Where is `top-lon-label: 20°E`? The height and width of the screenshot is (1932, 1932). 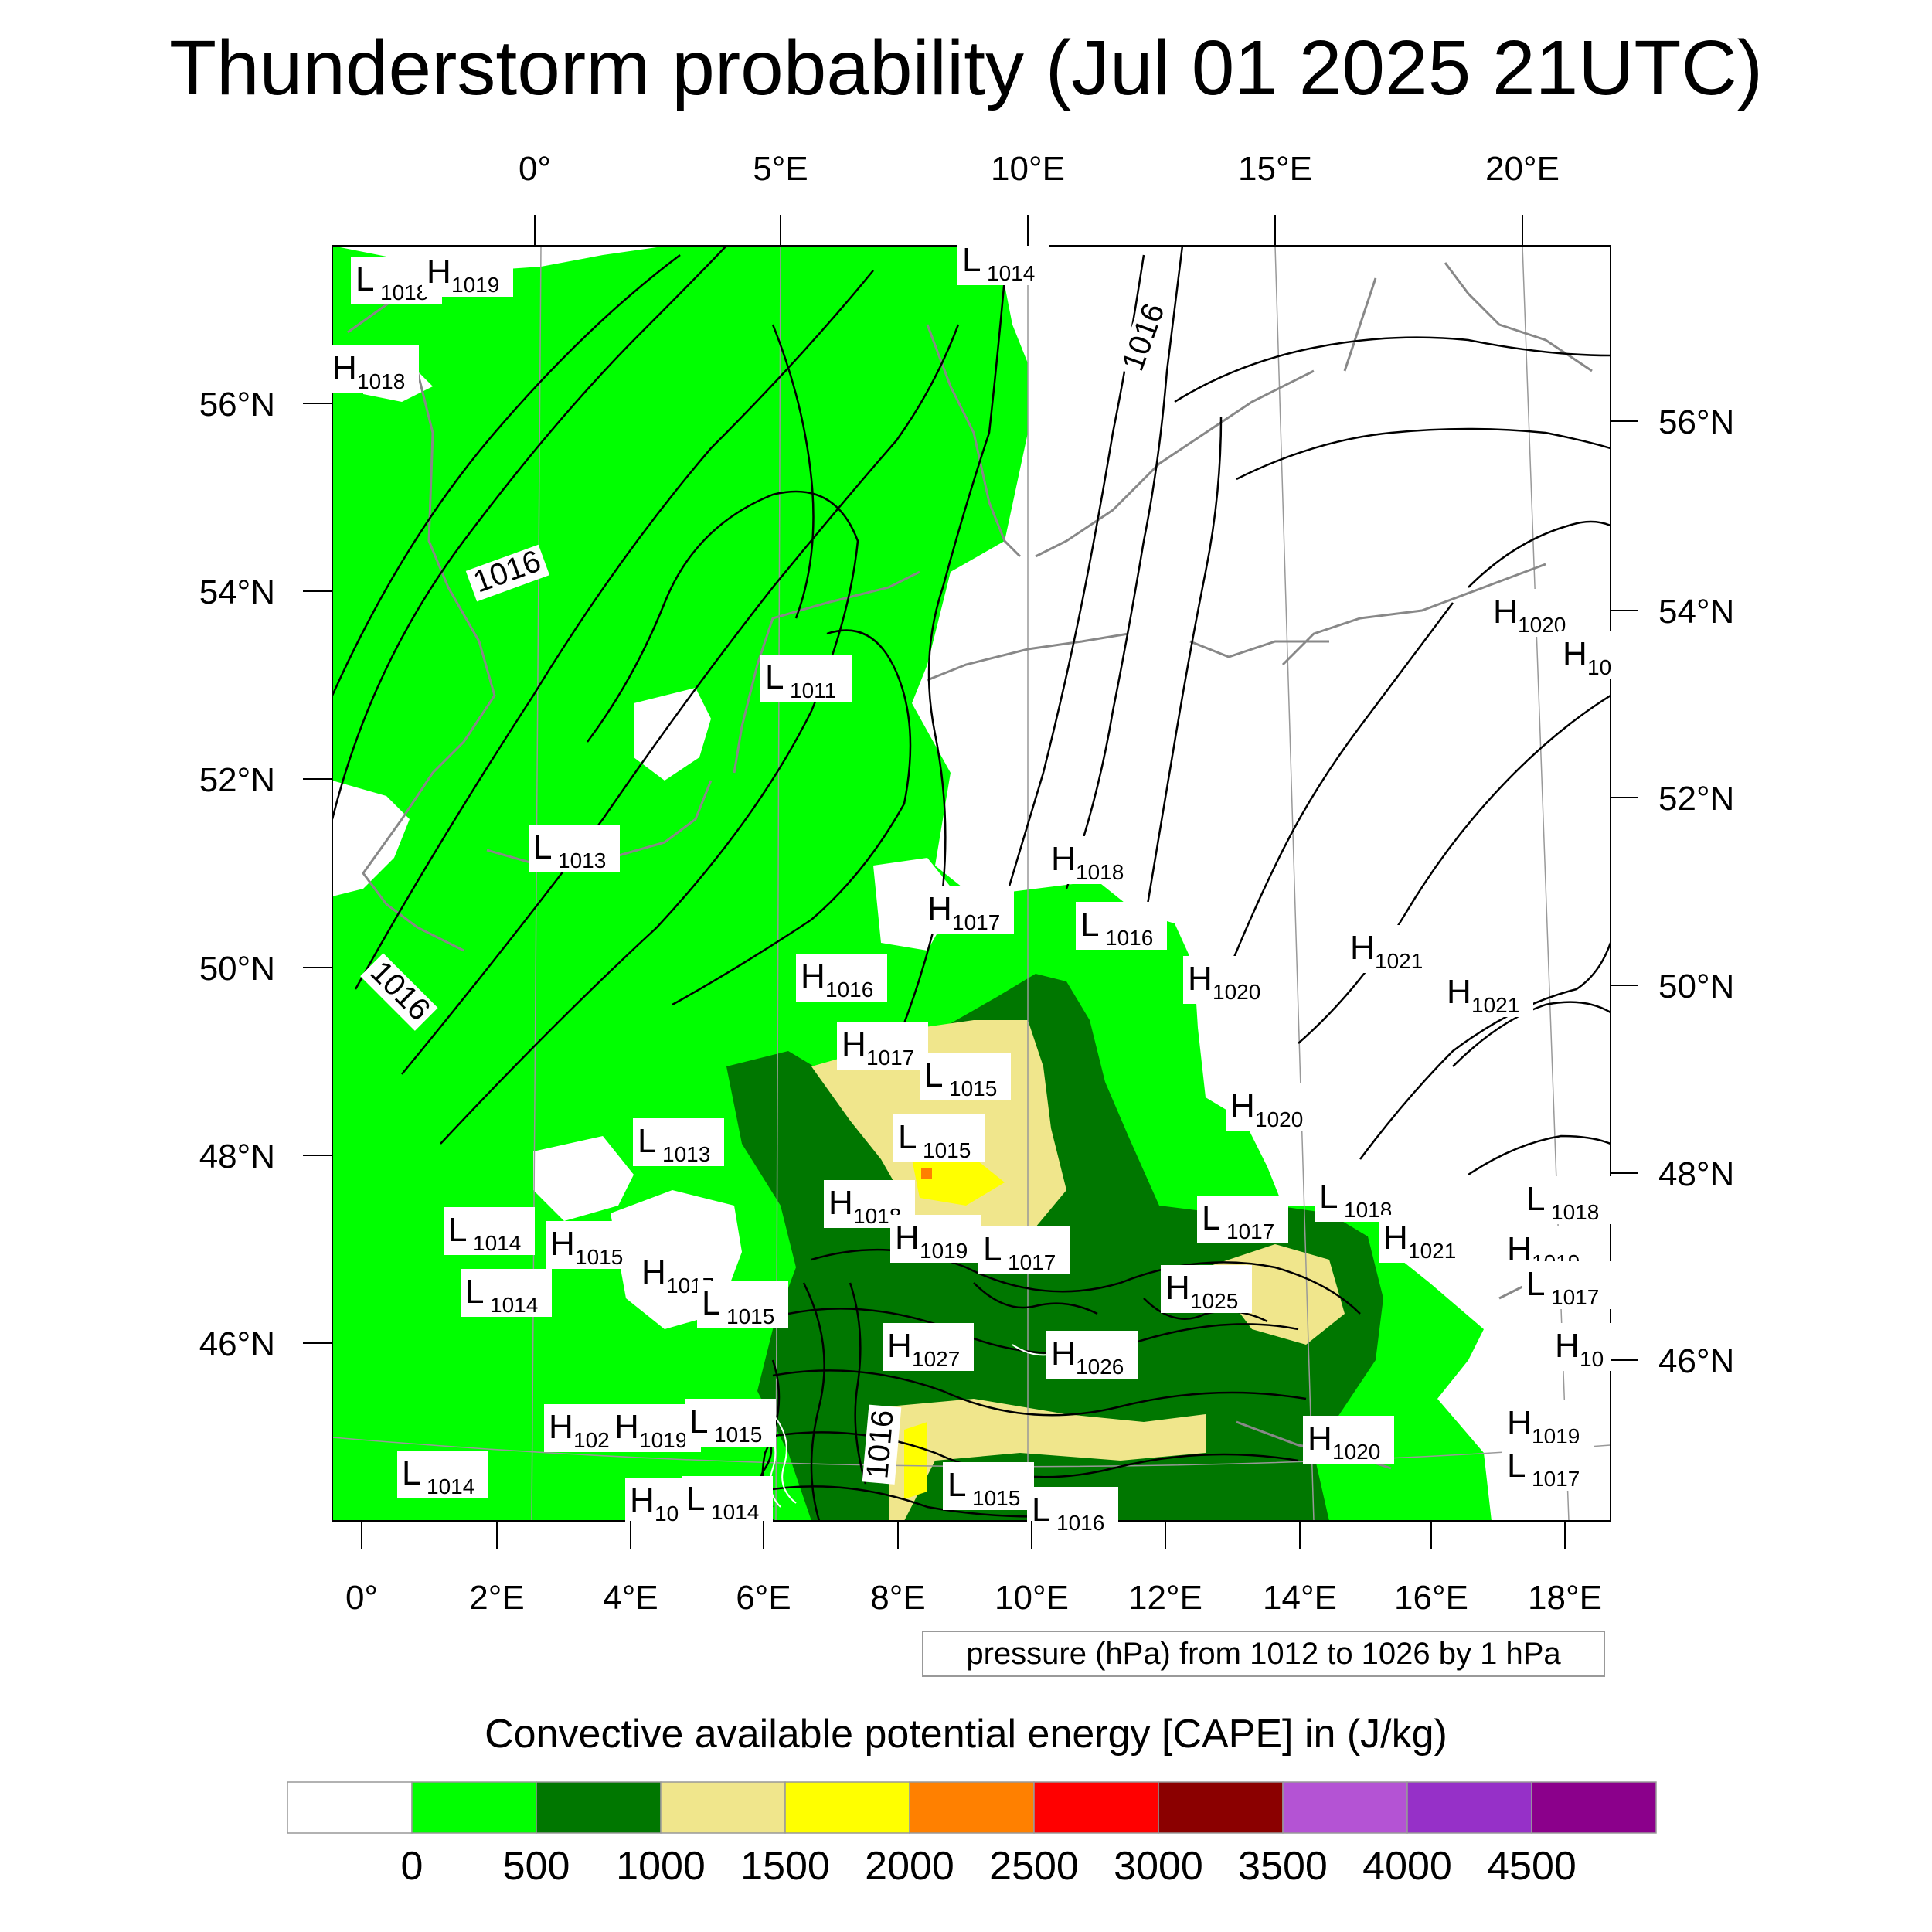
top-lon-label: 20°E is located at coordinates (1523, 169).